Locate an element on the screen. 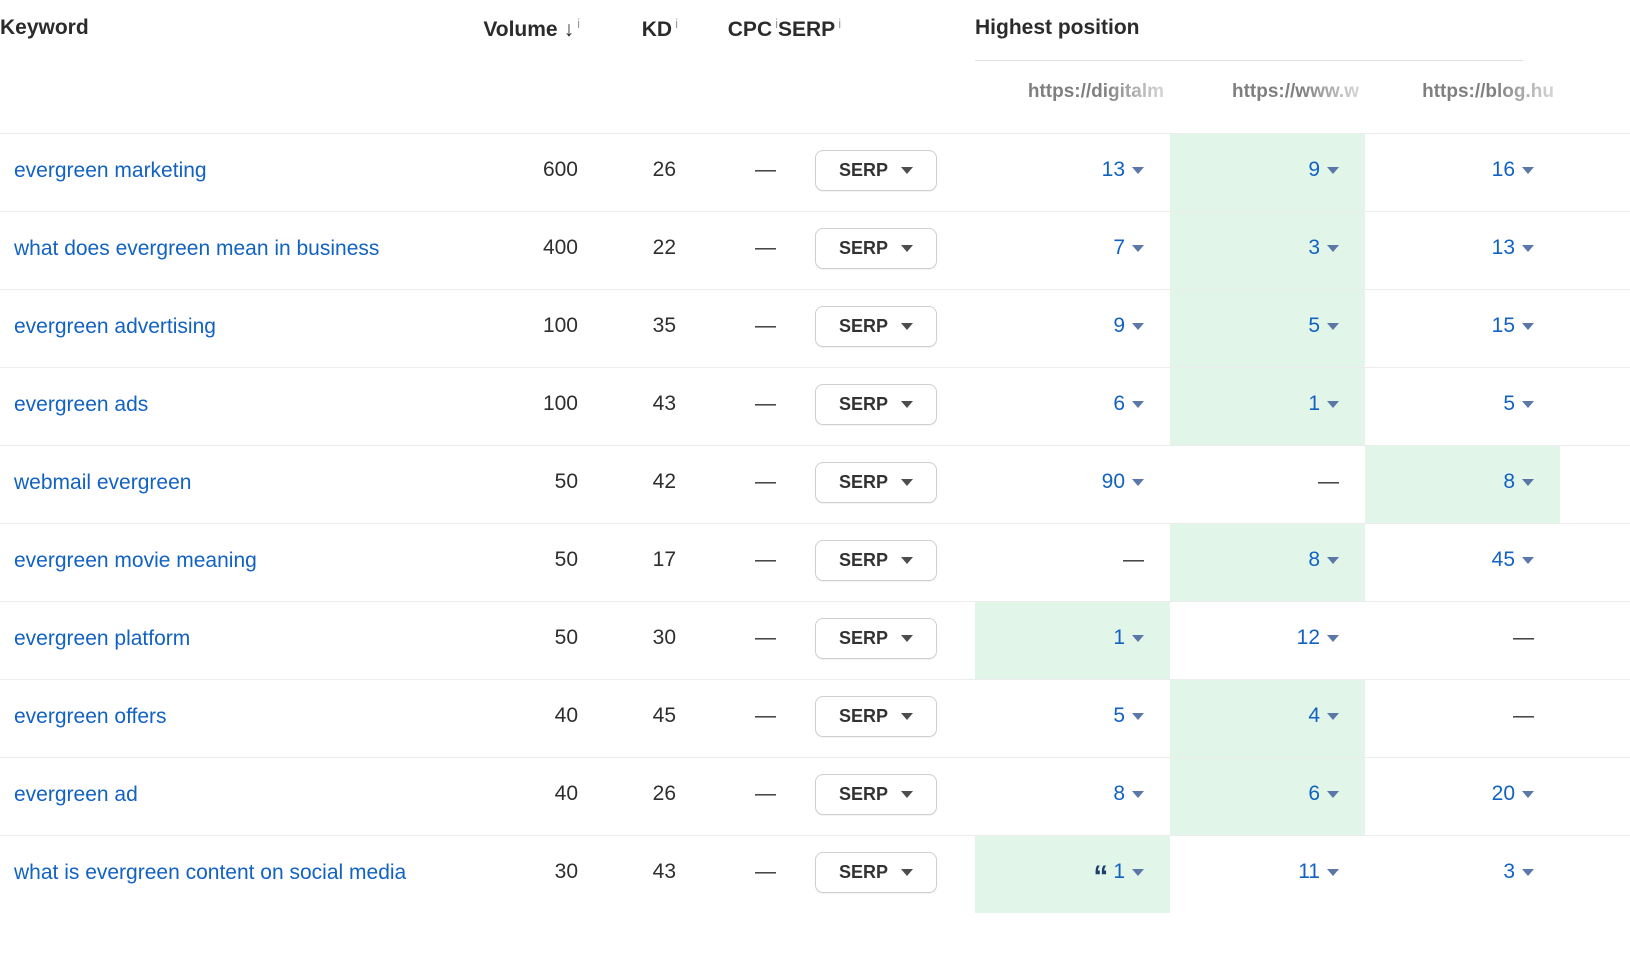  kd-value: 26 is located at coordinates (664, 169).